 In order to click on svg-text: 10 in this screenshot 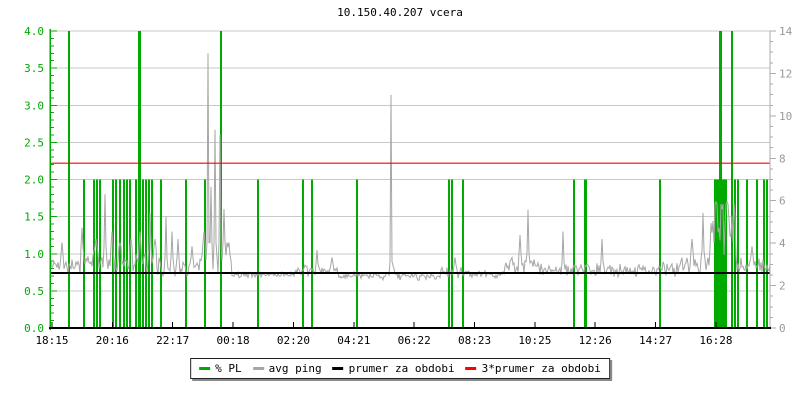, I will do `click(785, 116)`.